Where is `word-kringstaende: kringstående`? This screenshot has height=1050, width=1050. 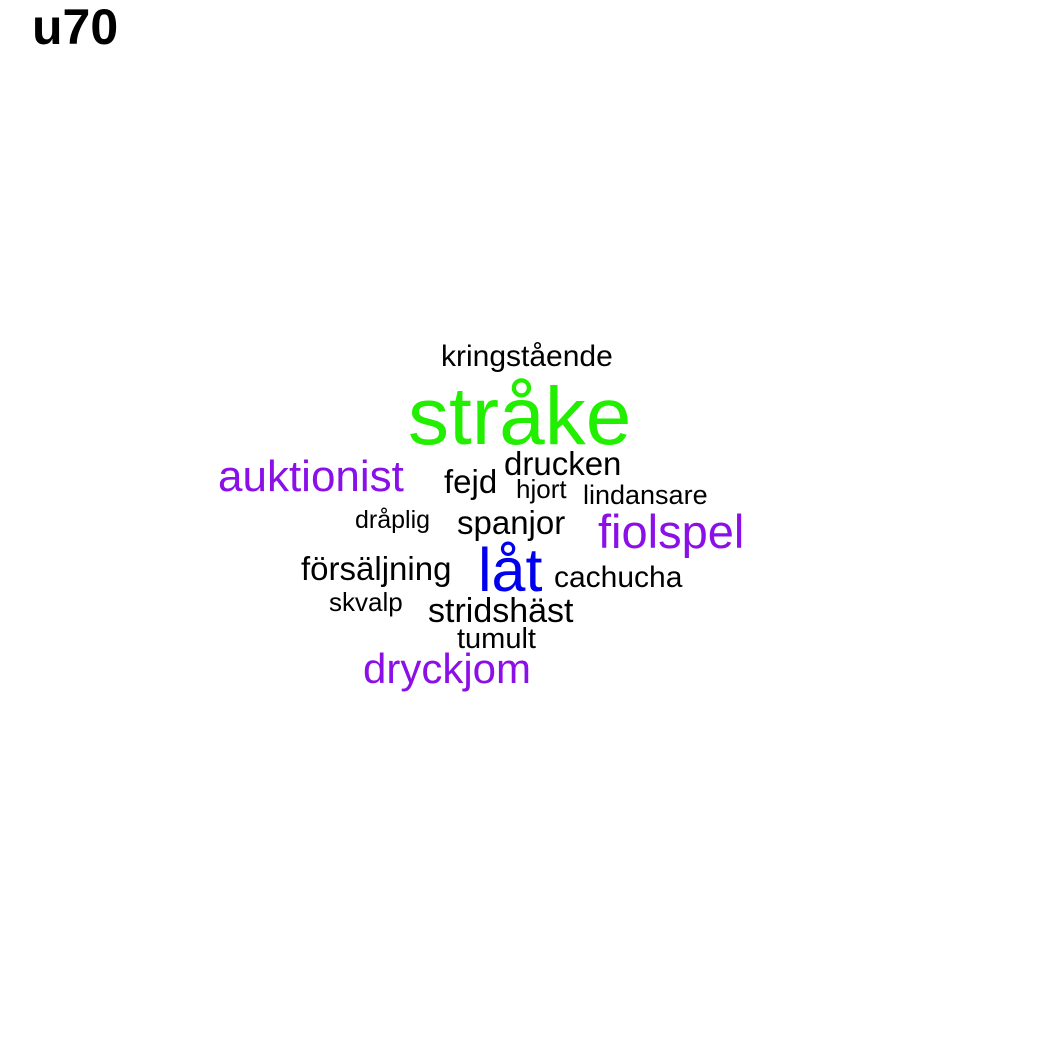
word-kringstaende: kringstående is located at coordinates (527, 356).